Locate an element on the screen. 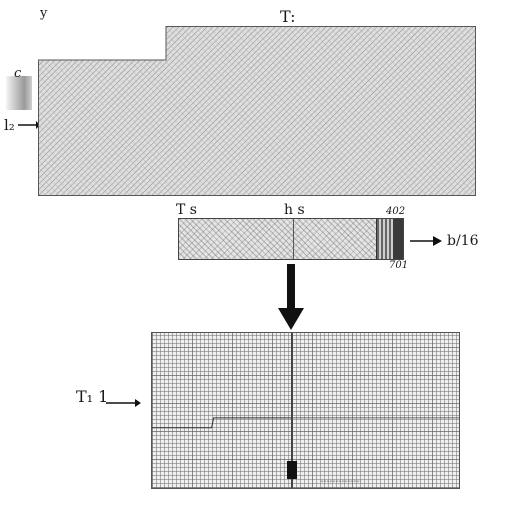 This screenshot has height=512, width=512. strip-end-dark is located at coordinates (398, 239).